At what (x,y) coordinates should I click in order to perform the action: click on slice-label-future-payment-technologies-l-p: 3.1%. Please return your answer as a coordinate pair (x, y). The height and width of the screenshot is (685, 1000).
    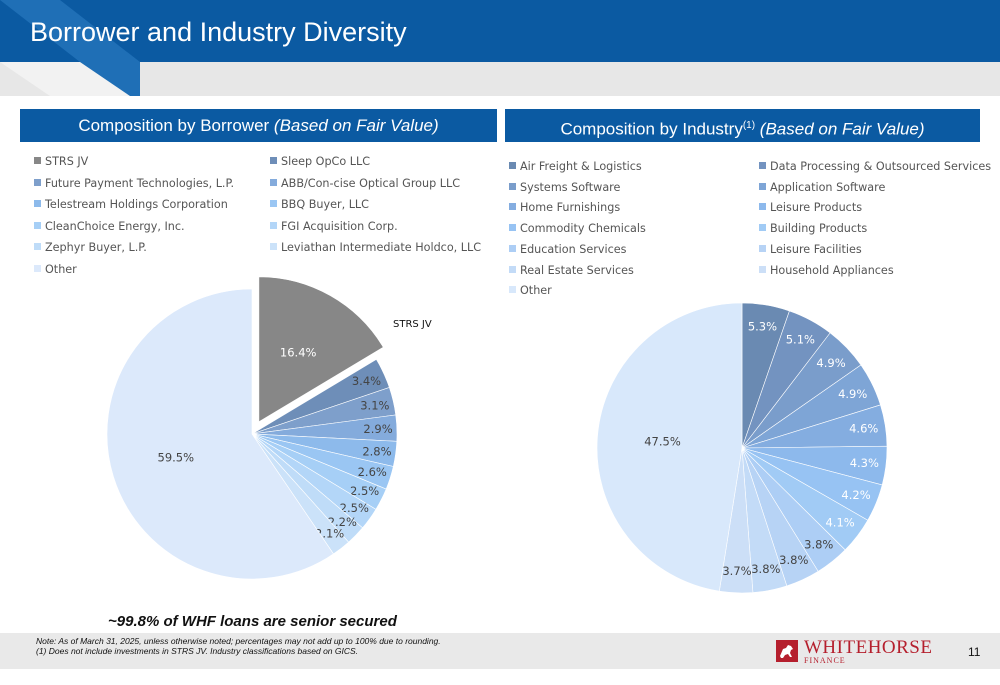
    Looking at the image, I should click on (374, 405).